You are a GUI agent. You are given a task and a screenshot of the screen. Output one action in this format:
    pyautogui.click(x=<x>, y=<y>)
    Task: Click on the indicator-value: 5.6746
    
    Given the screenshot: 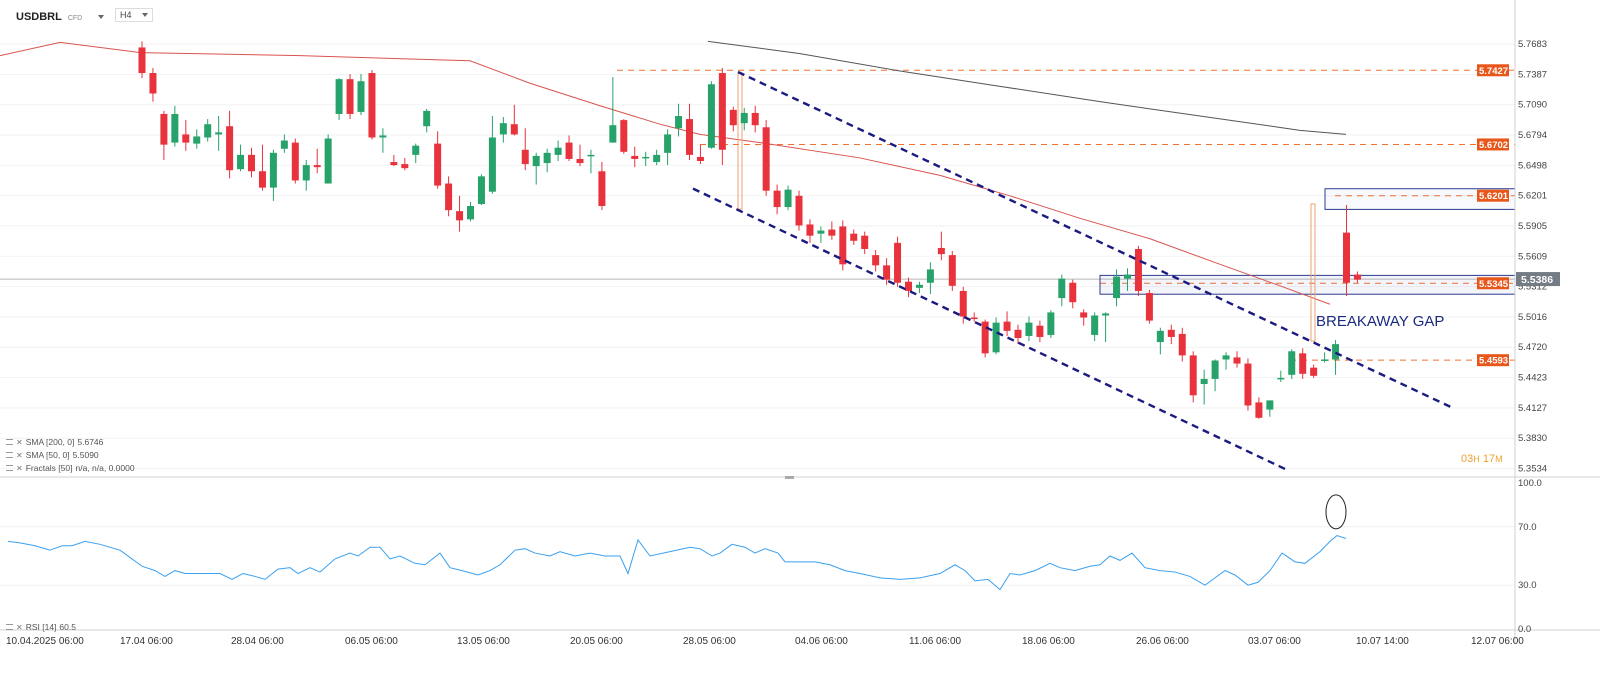 What is the action you would take?
    pyautogui.click(x=90, y=442)
    